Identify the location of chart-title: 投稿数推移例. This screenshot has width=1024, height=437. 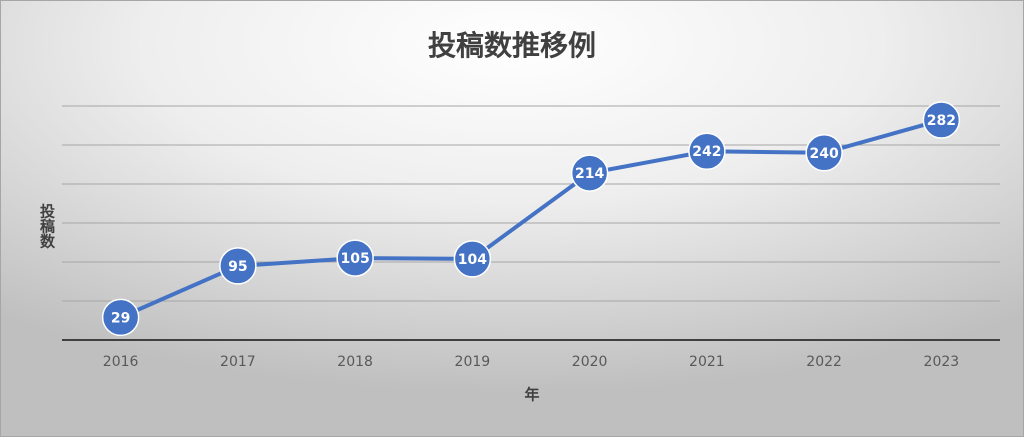
(512, 45).